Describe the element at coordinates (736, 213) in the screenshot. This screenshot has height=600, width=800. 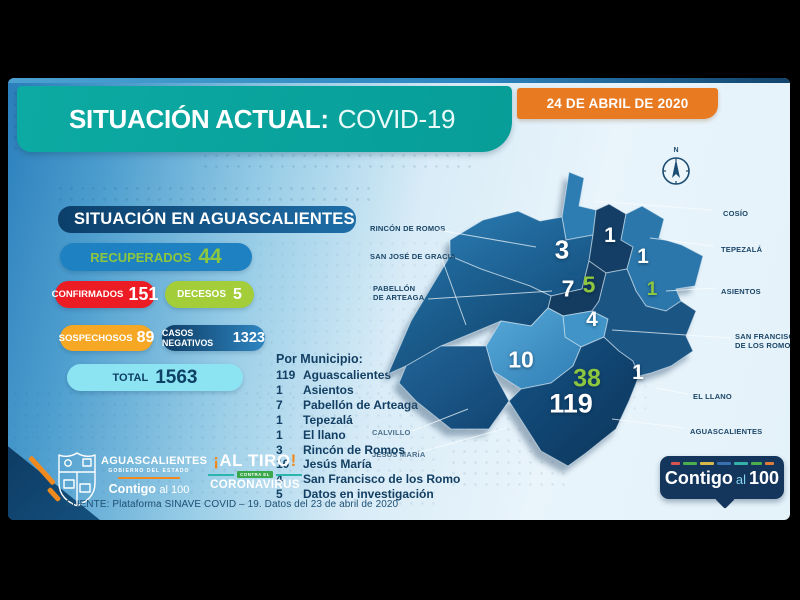
I see `map-label-cosio: COSÍO` at that location.